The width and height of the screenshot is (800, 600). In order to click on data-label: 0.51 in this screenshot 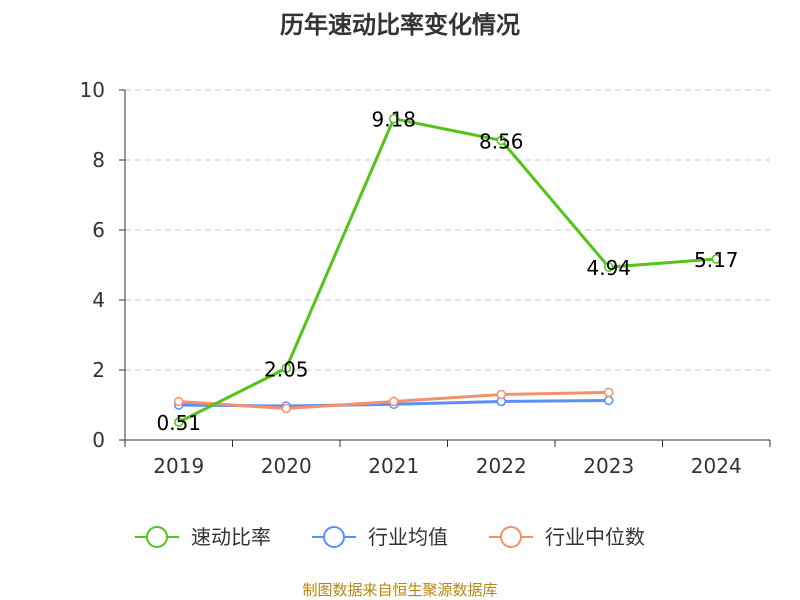, I will do `click(178, 423)`.